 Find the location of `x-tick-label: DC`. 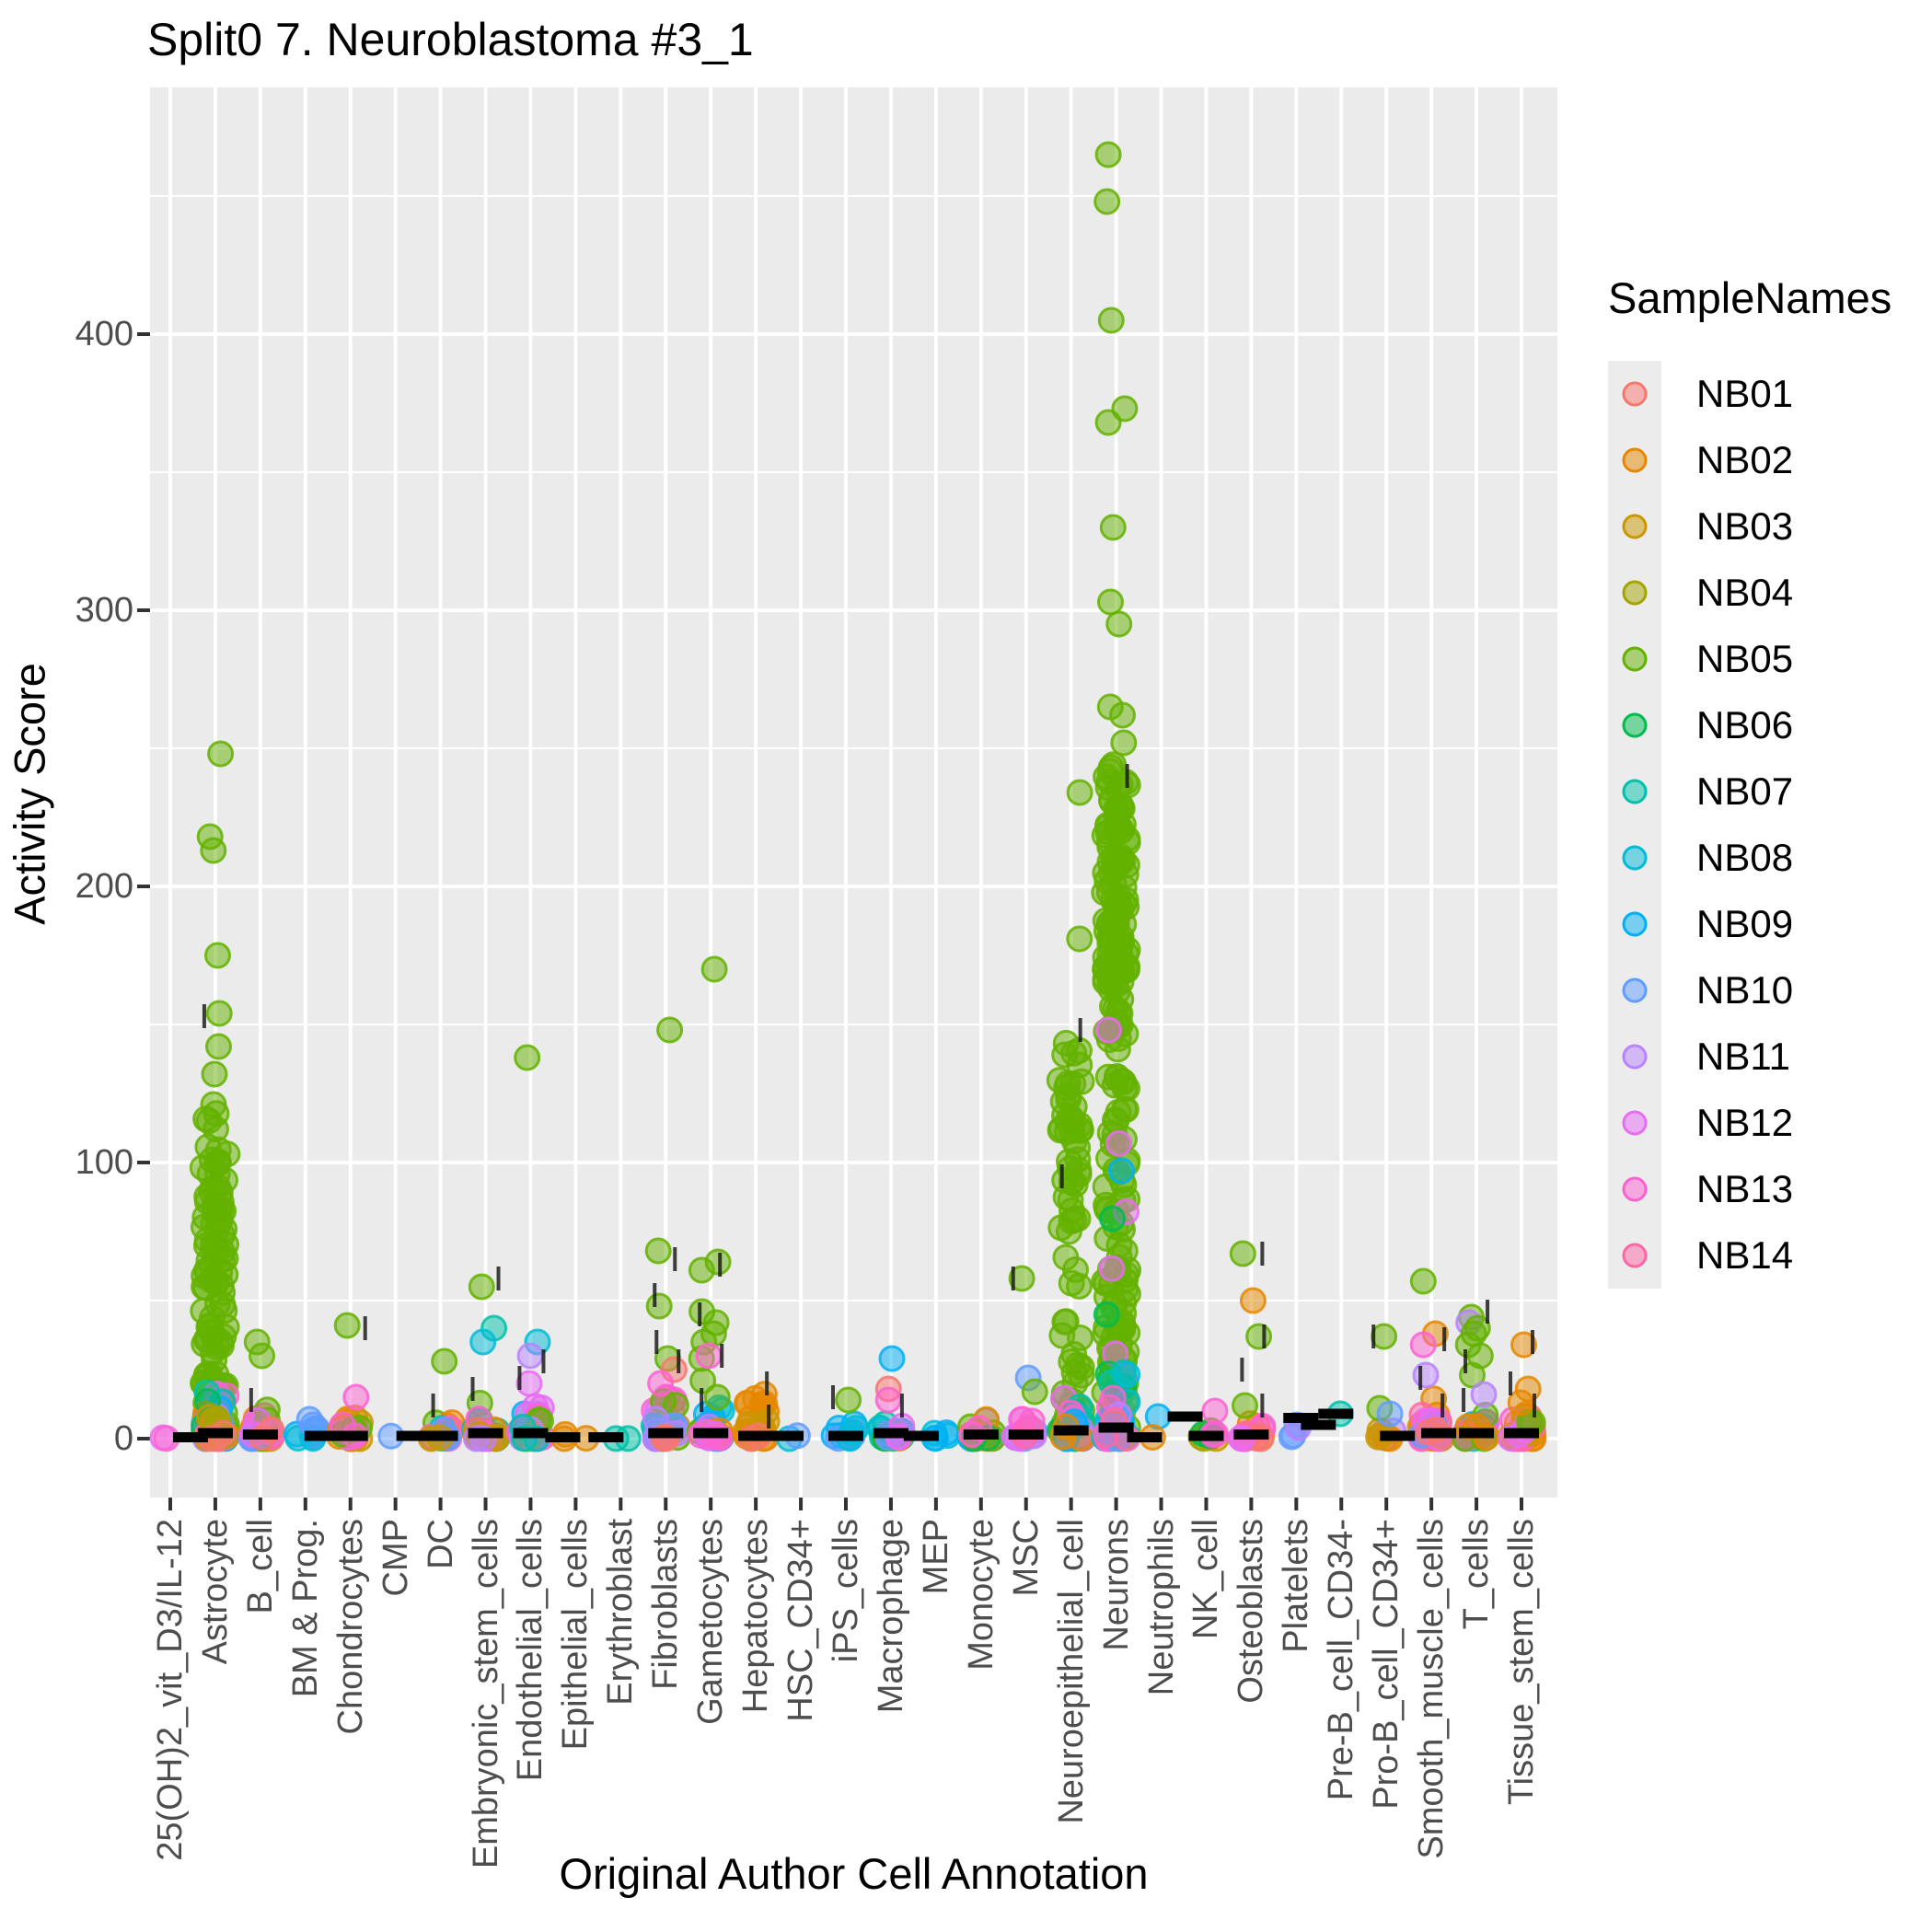

x-tick-label: DC is located at coordinates (441, 1544).